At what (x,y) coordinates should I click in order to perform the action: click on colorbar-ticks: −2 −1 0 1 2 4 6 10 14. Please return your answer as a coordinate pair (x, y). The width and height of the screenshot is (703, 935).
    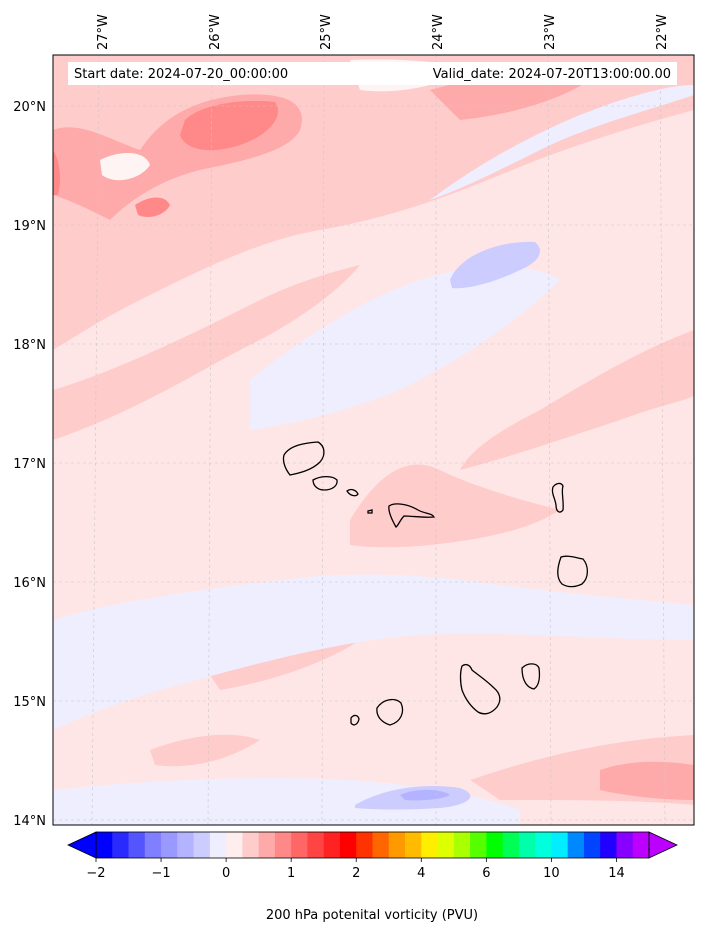
    Looking at the image, I should click on (355, 869).